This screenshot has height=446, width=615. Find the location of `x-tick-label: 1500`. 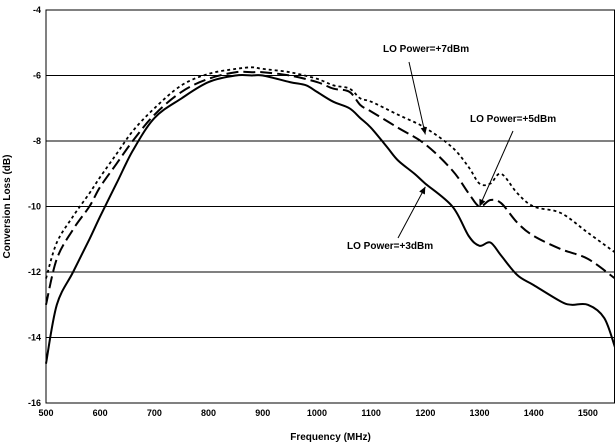

x-tick-label: 1500 is located at coordinates (588, 413).